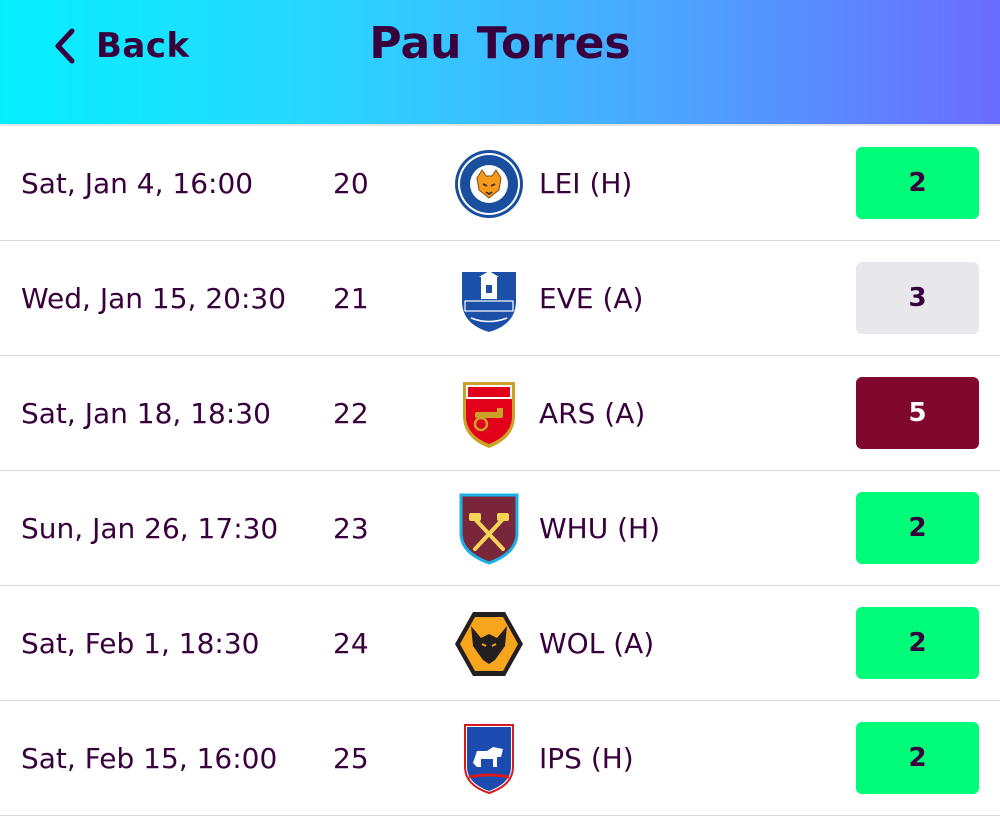  Describe the element at coordinates (592, 413) in the screenshot. I see `fixture-opponent: ARS (A)` at that location.